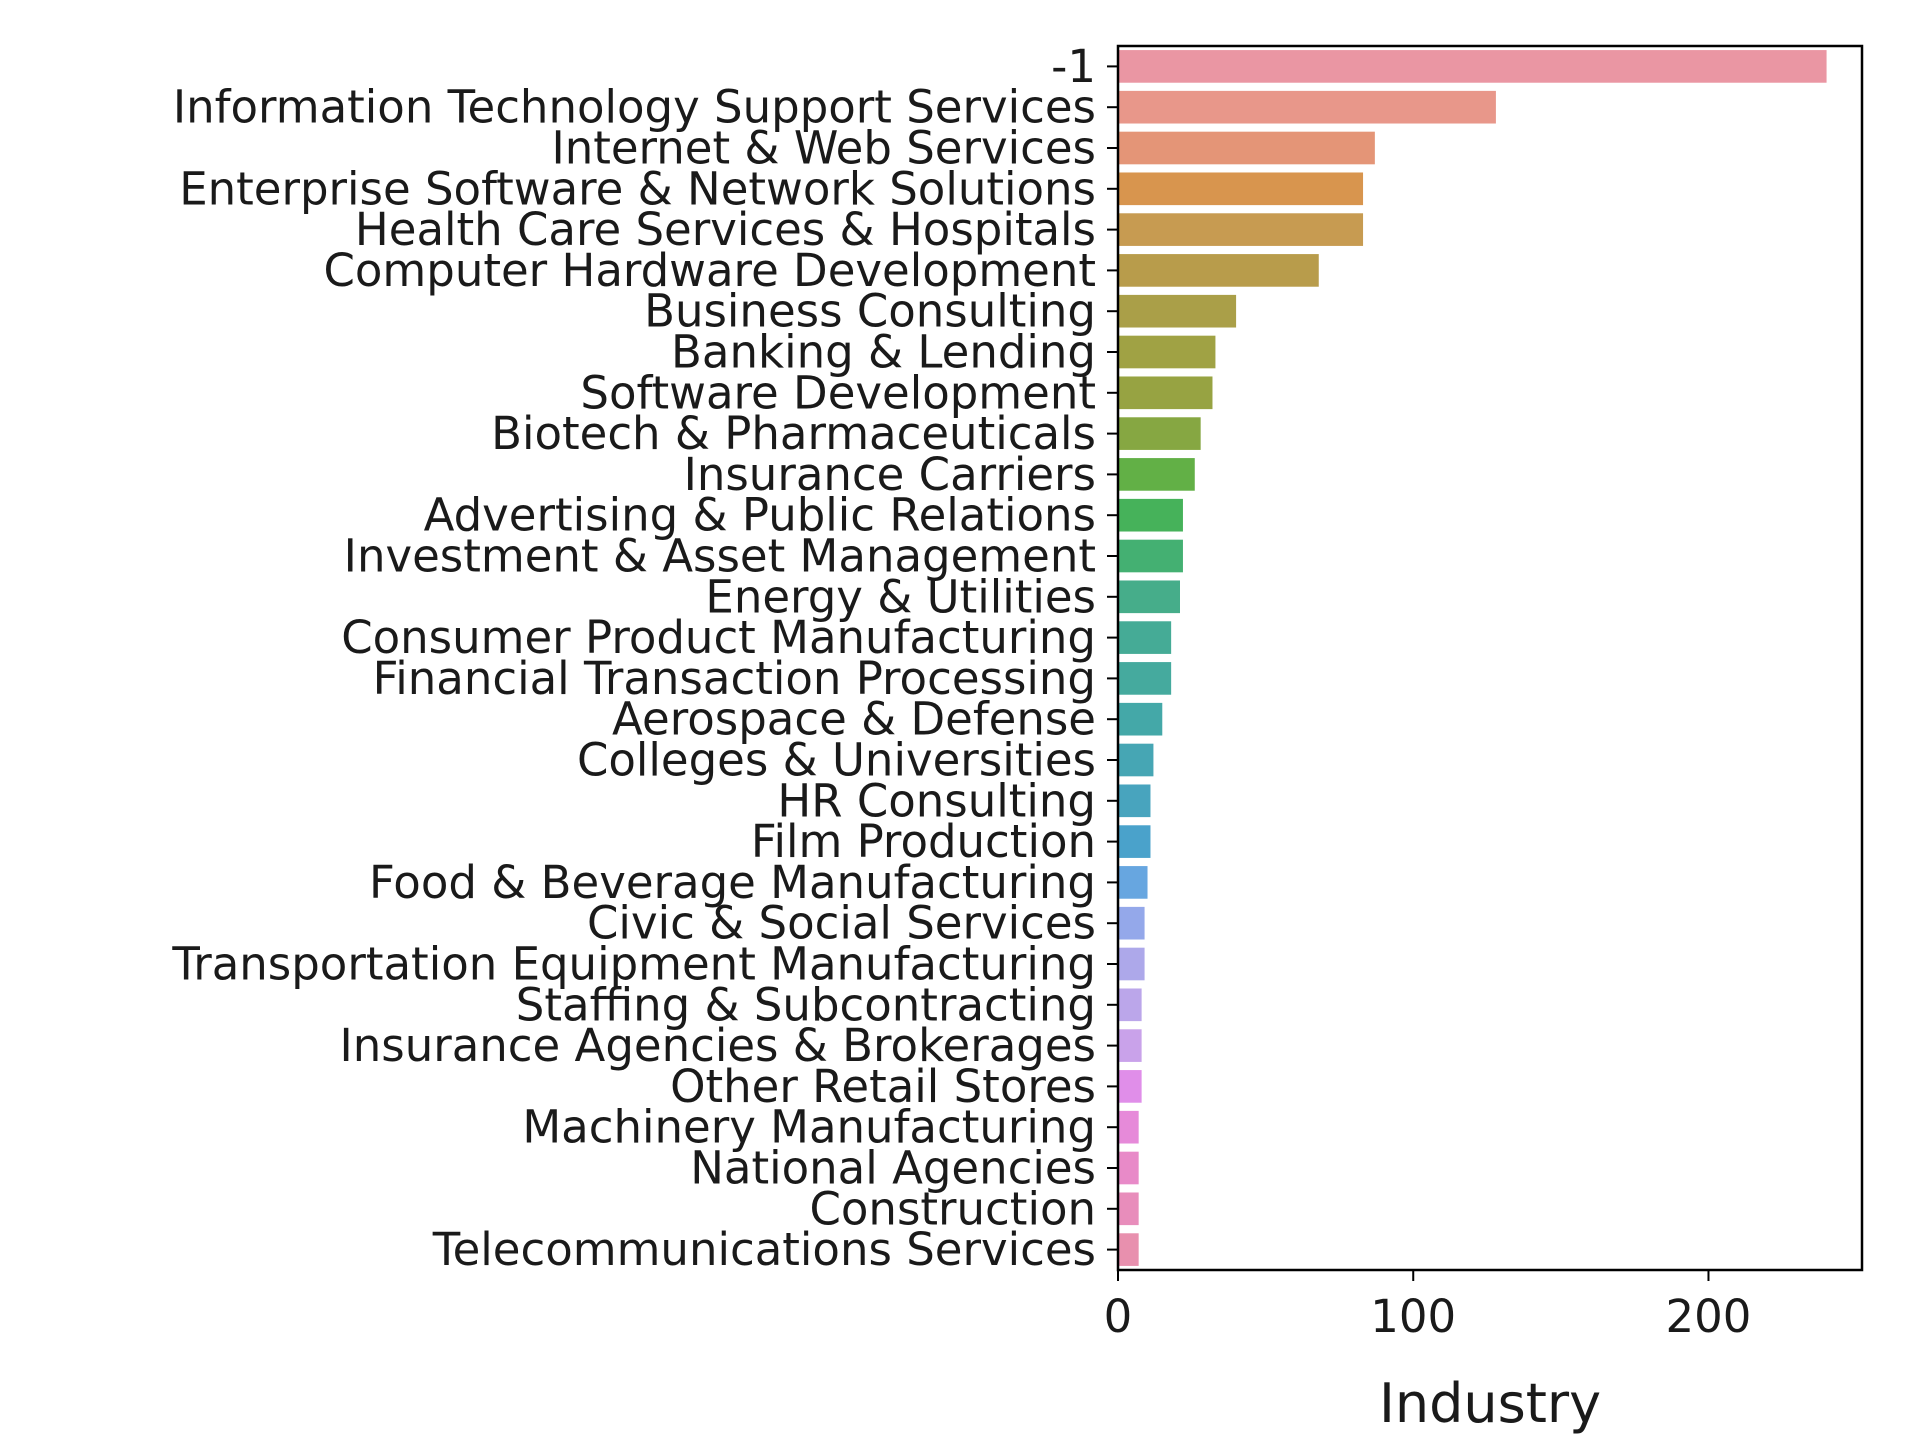 The width and height of the screenshot is (1920, 1445). Describe the element at coordinates (633, 964) in the screenshot. I see `y-tick-label: Transportation Equipment Manufacturing` at that location.